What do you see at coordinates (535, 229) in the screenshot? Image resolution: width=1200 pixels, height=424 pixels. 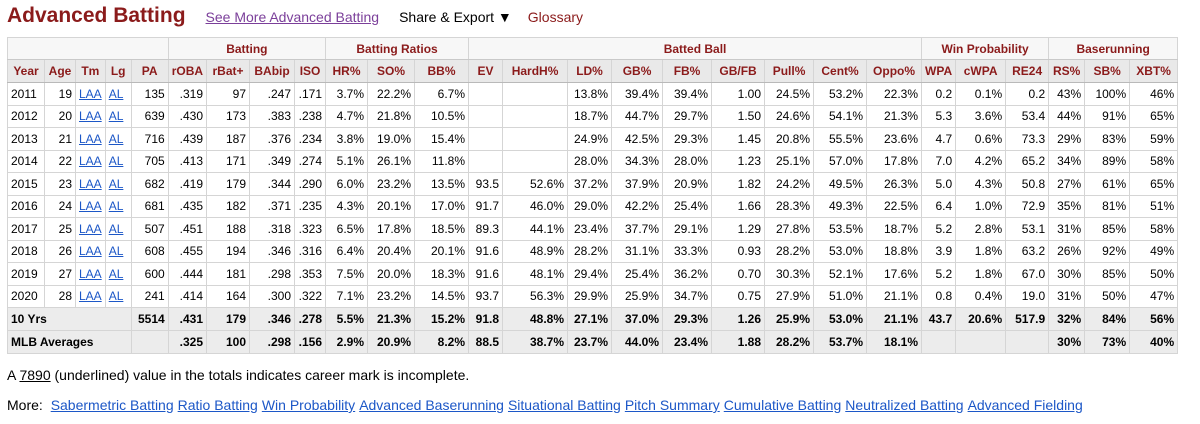 I see `cell-hardh-pct: 44.1%` at bounding box center [535, 229].